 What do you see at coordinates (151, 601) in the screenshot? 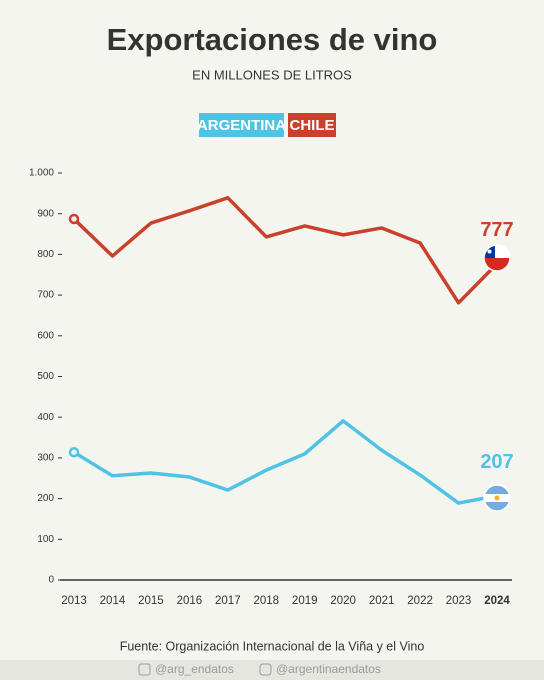
I see `x-tick-label: 2015` at bounding box center [151, 601].